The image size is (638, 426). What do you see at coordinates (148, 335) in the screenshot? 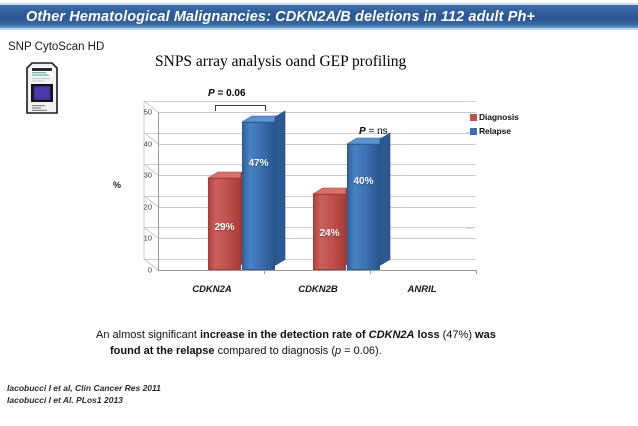
I see `caption-part-1: An almost significant` at bounding box center [148, 335].